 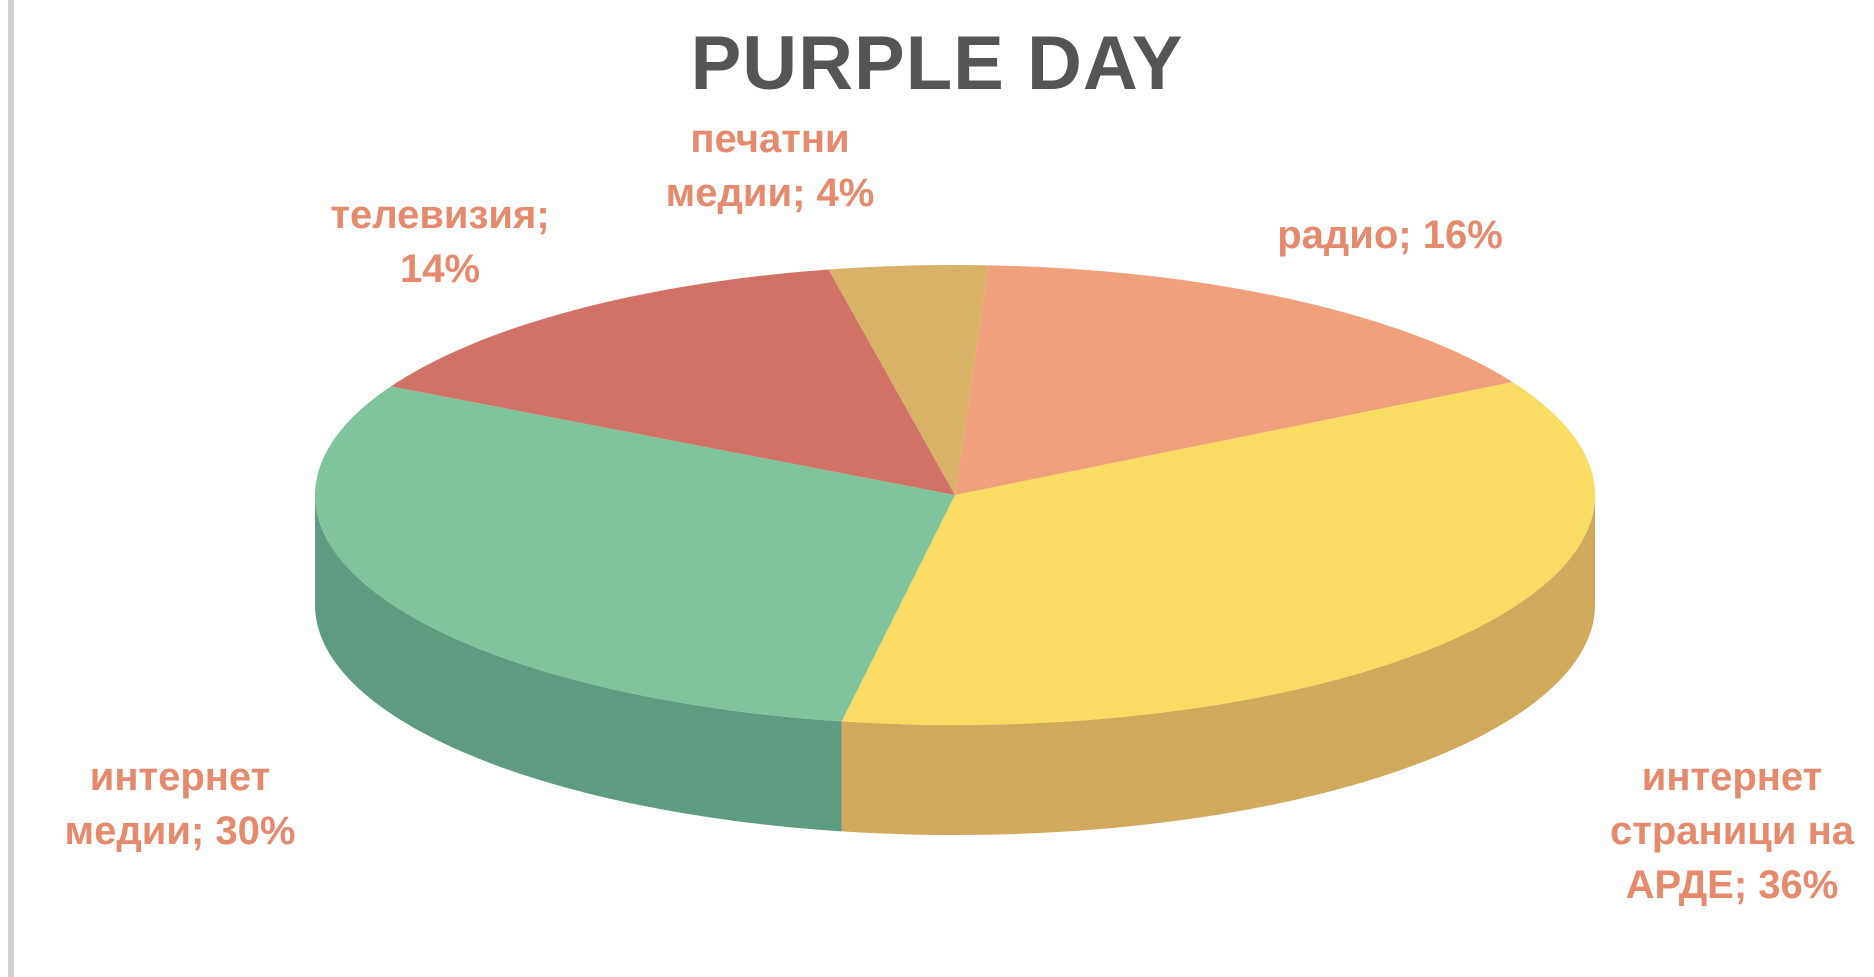 I want to click on data-label-line: медии; 4%, so click(x=770, y=193).